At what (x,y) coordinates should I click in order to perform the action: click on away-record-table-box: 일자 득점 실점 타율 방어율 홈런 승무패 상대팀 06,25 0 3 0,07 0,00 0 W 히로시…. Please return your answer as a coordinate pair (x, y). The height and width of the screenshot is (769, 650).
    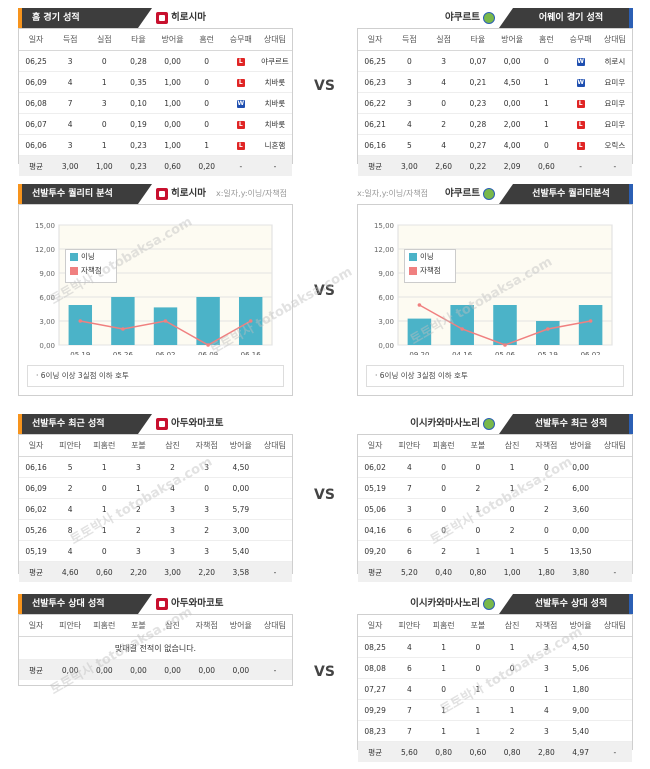
    Looking at the image, I should click on (495, 102).